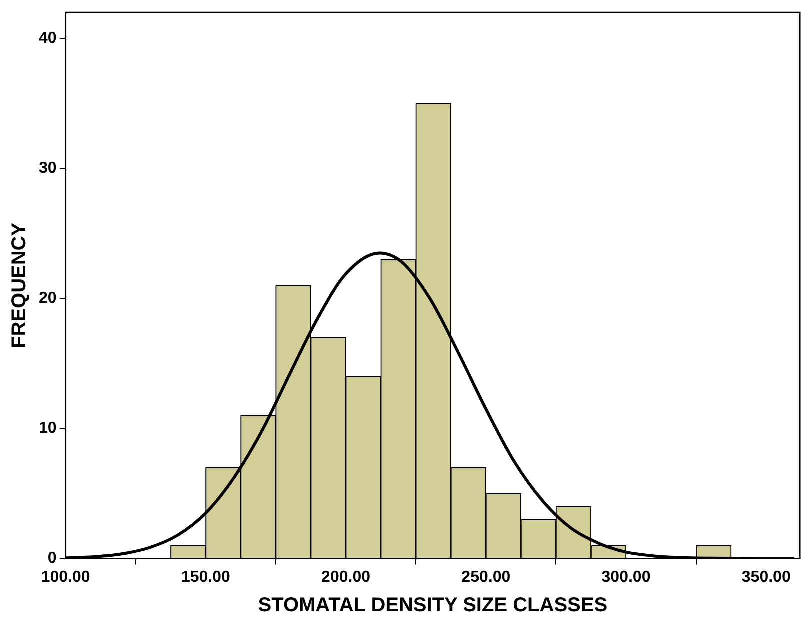  What do you see at coordinates (205, 577) in the screenshot?
I see `x-tick-label: 150.00` at bounding box center [205, 577].